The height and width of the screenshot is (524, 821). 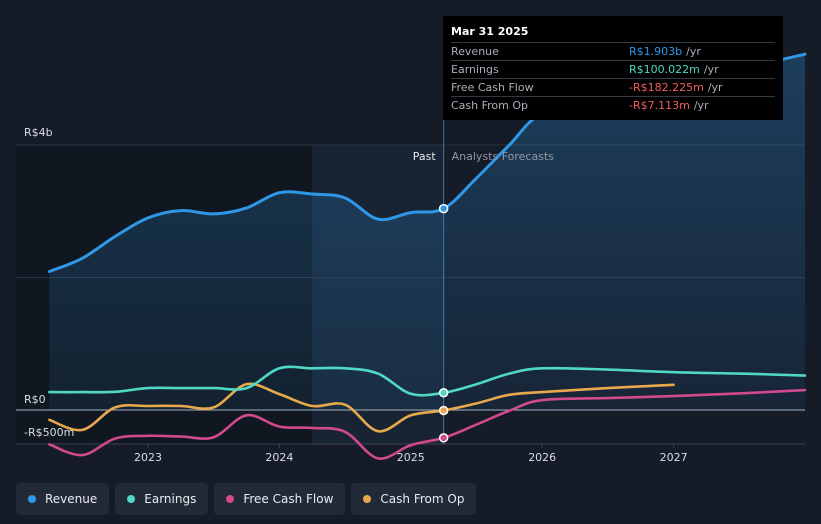 What do you see at coordinates (148, 457) in the screenshot?
I see `x-tick-label: 2023` at bounding box center [148, 457].